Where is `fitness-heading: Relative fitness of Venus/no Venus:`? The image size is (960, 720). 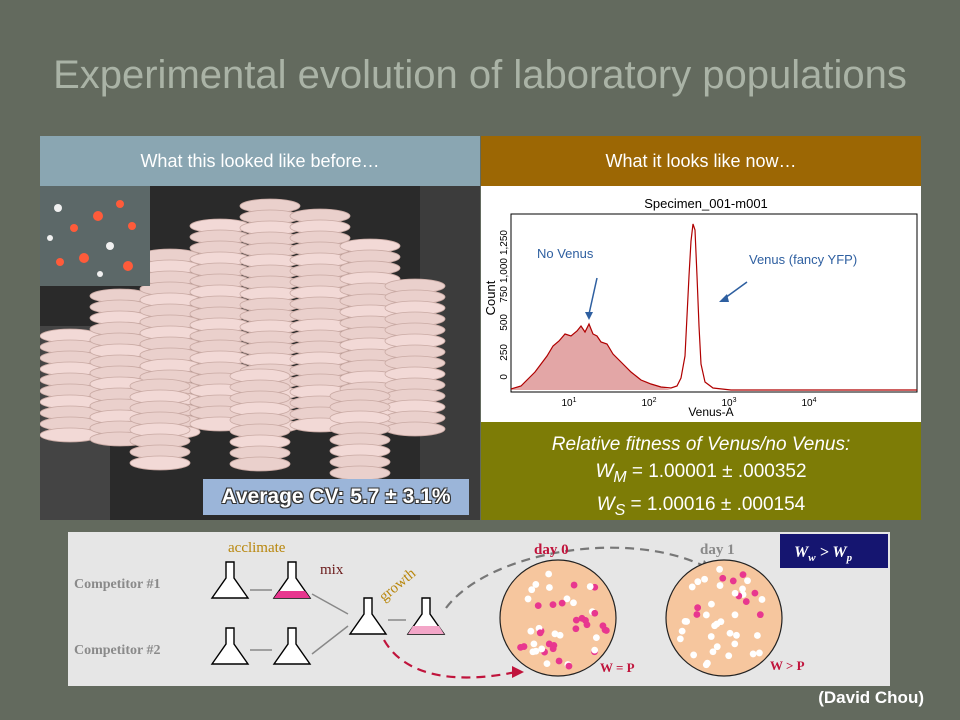
fitness-heading: Relative fitness of Venus/no Venus: is located at coordinates (701, 444).